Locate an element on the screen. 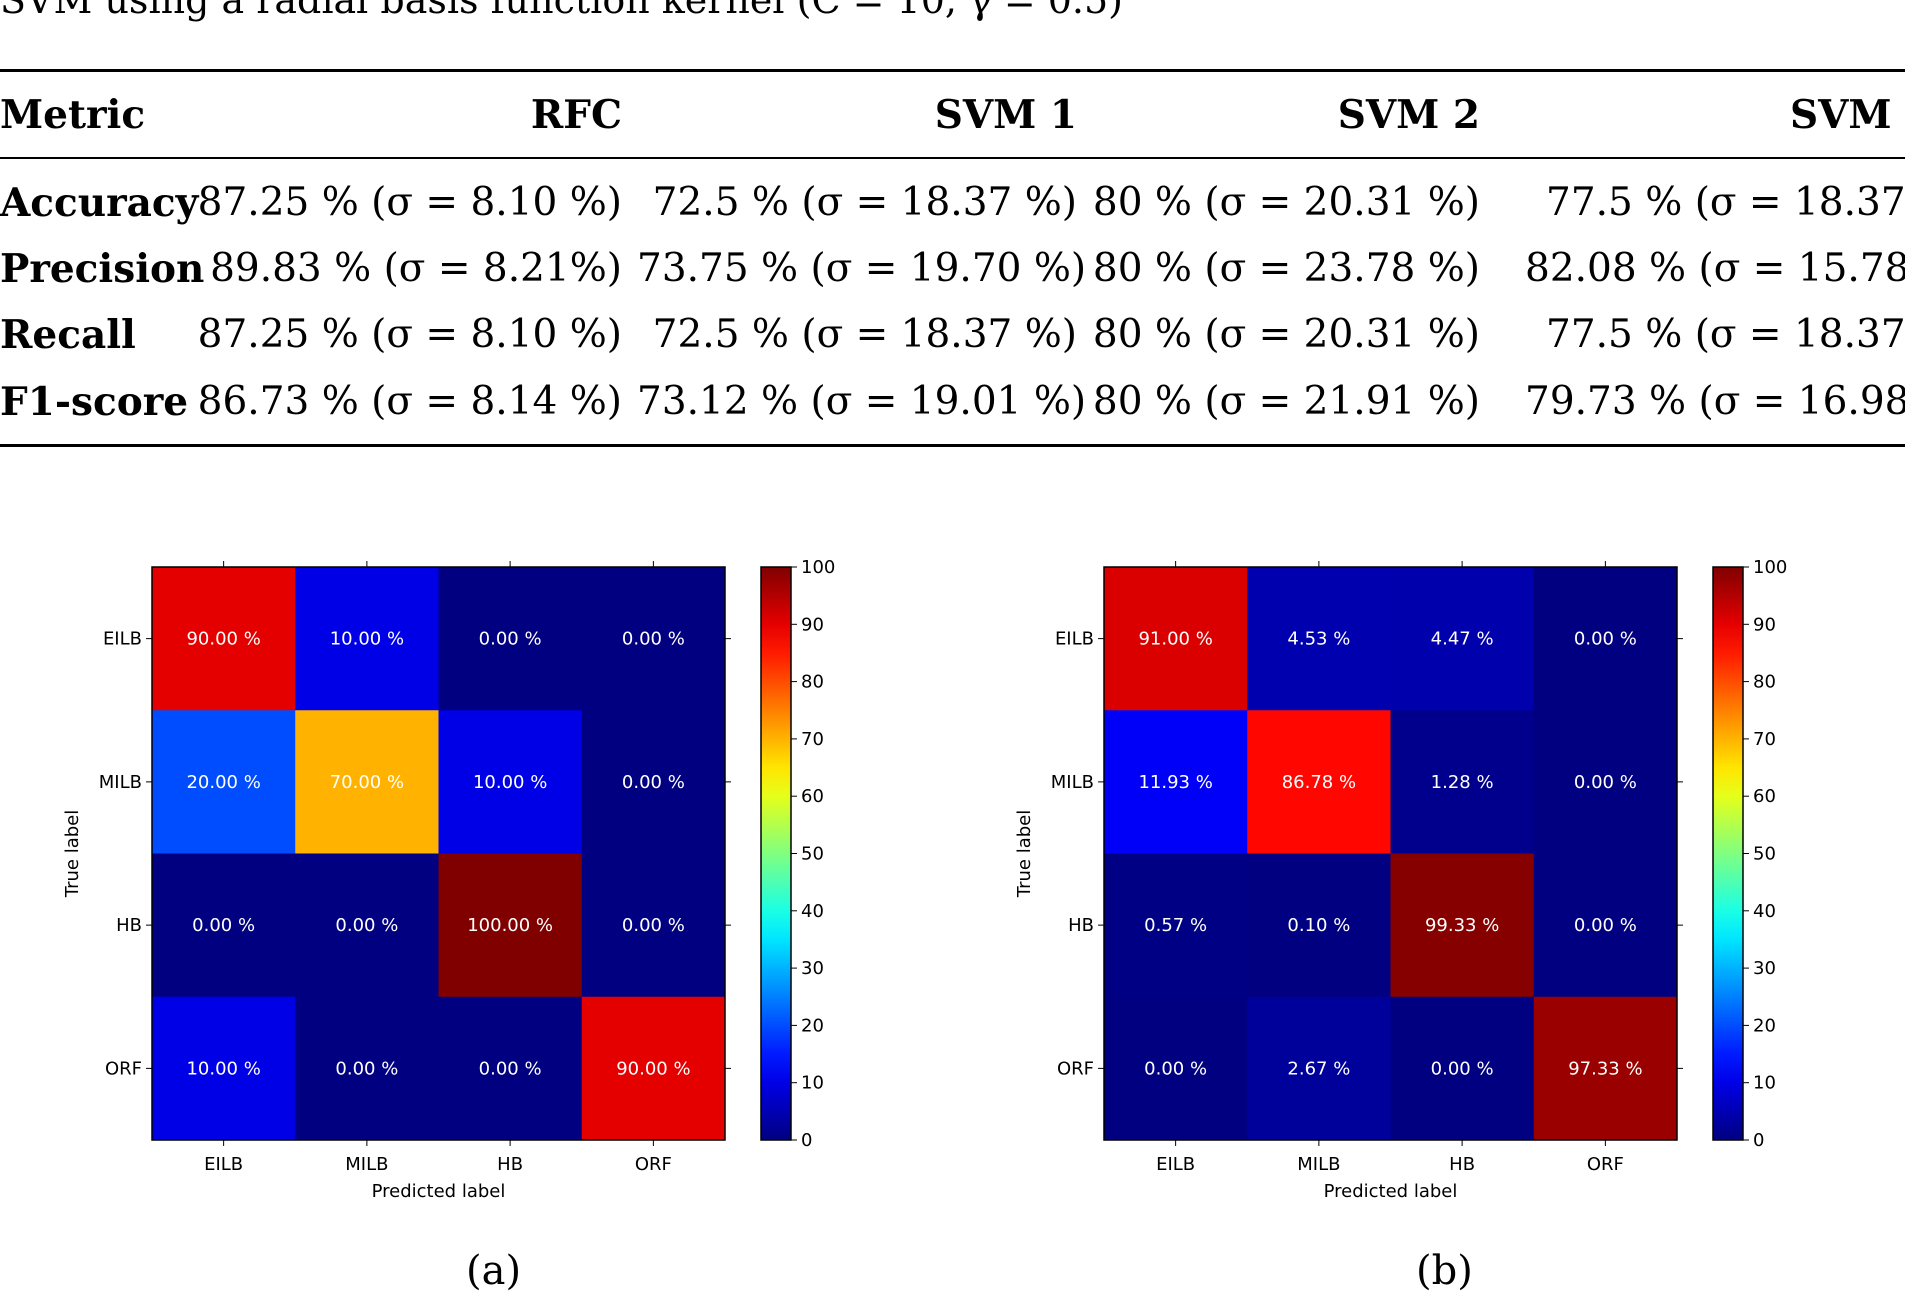 The width and height of the screenshot is (1905, 1295). cell-label: 91.00 % is located at coordinates (1175, 639).